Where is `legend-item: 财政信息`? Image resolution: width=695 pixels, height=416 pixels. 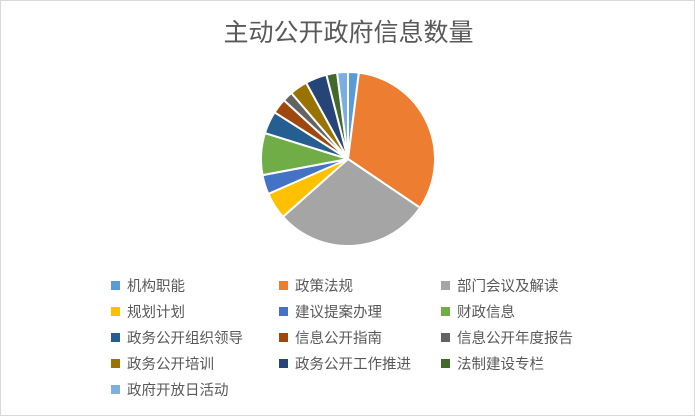 legend-item: 财政信息 is located at coordinates (478, 311).